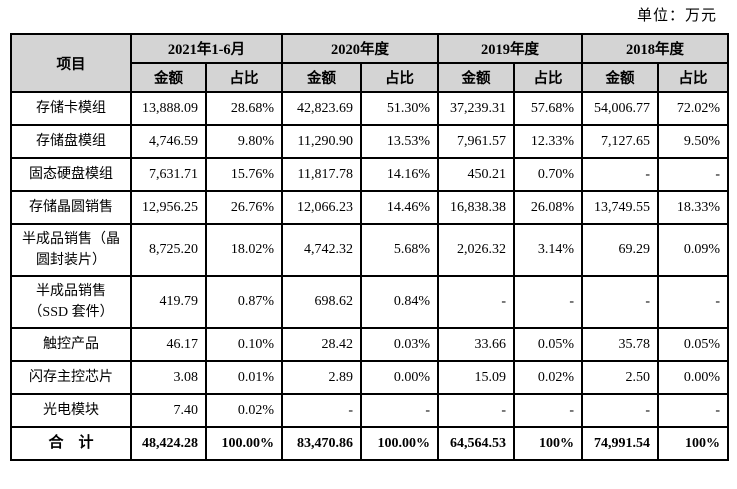  Describe the element at coordinates (548, 174) in the screenshot. I see `ratio-cell: 0.70%` at that location.